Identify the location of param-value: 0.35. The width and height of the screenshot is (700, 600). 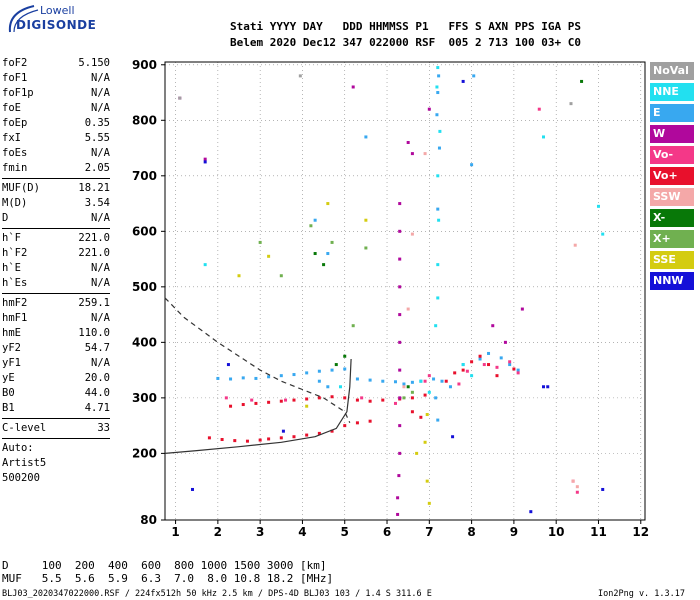
(97, 123).